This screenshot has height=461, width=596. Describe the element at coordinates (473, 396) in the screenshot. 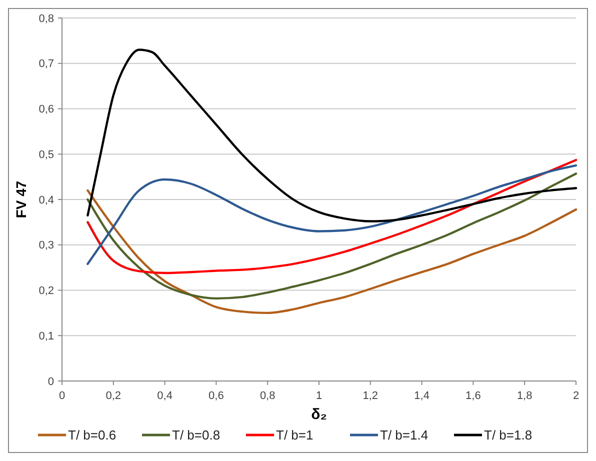

I see `x-tick-label: 1,6` at that location.